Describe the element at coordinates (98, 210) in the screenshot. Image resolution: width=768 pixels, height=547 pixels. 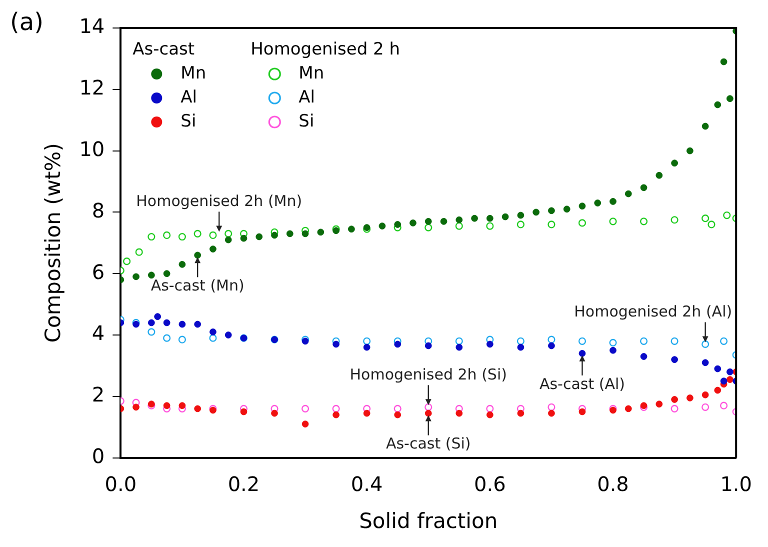
I see `y-tick-label: 8` at that location.